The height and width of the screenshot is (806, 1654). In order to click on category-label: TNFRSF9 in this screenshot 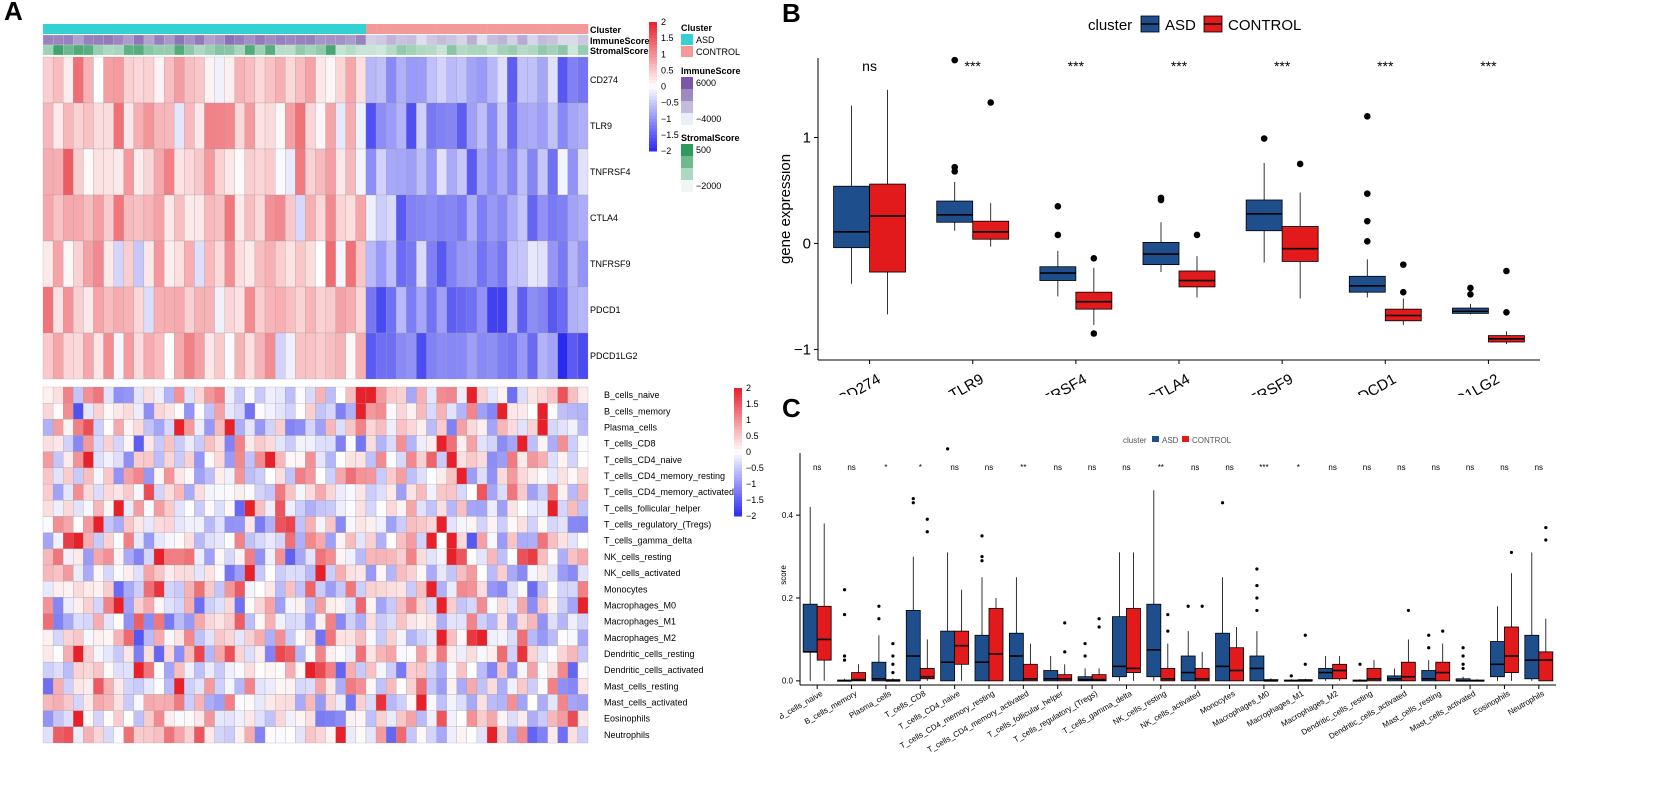, I will do `click(1262, 383)`.